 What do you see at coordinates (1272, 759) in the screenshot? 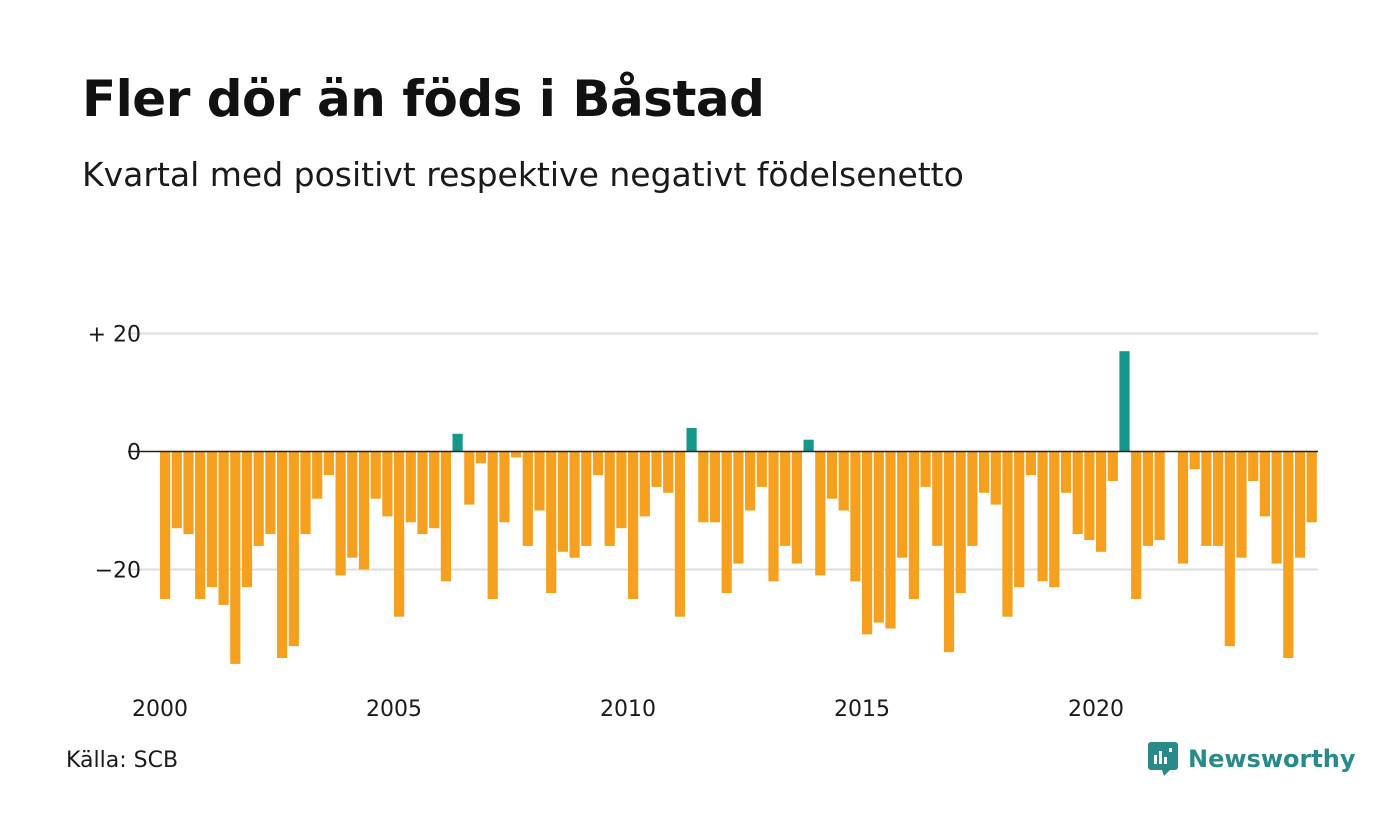
I see `brand-name: Newsworthy` at bounding box center [1272, 759].